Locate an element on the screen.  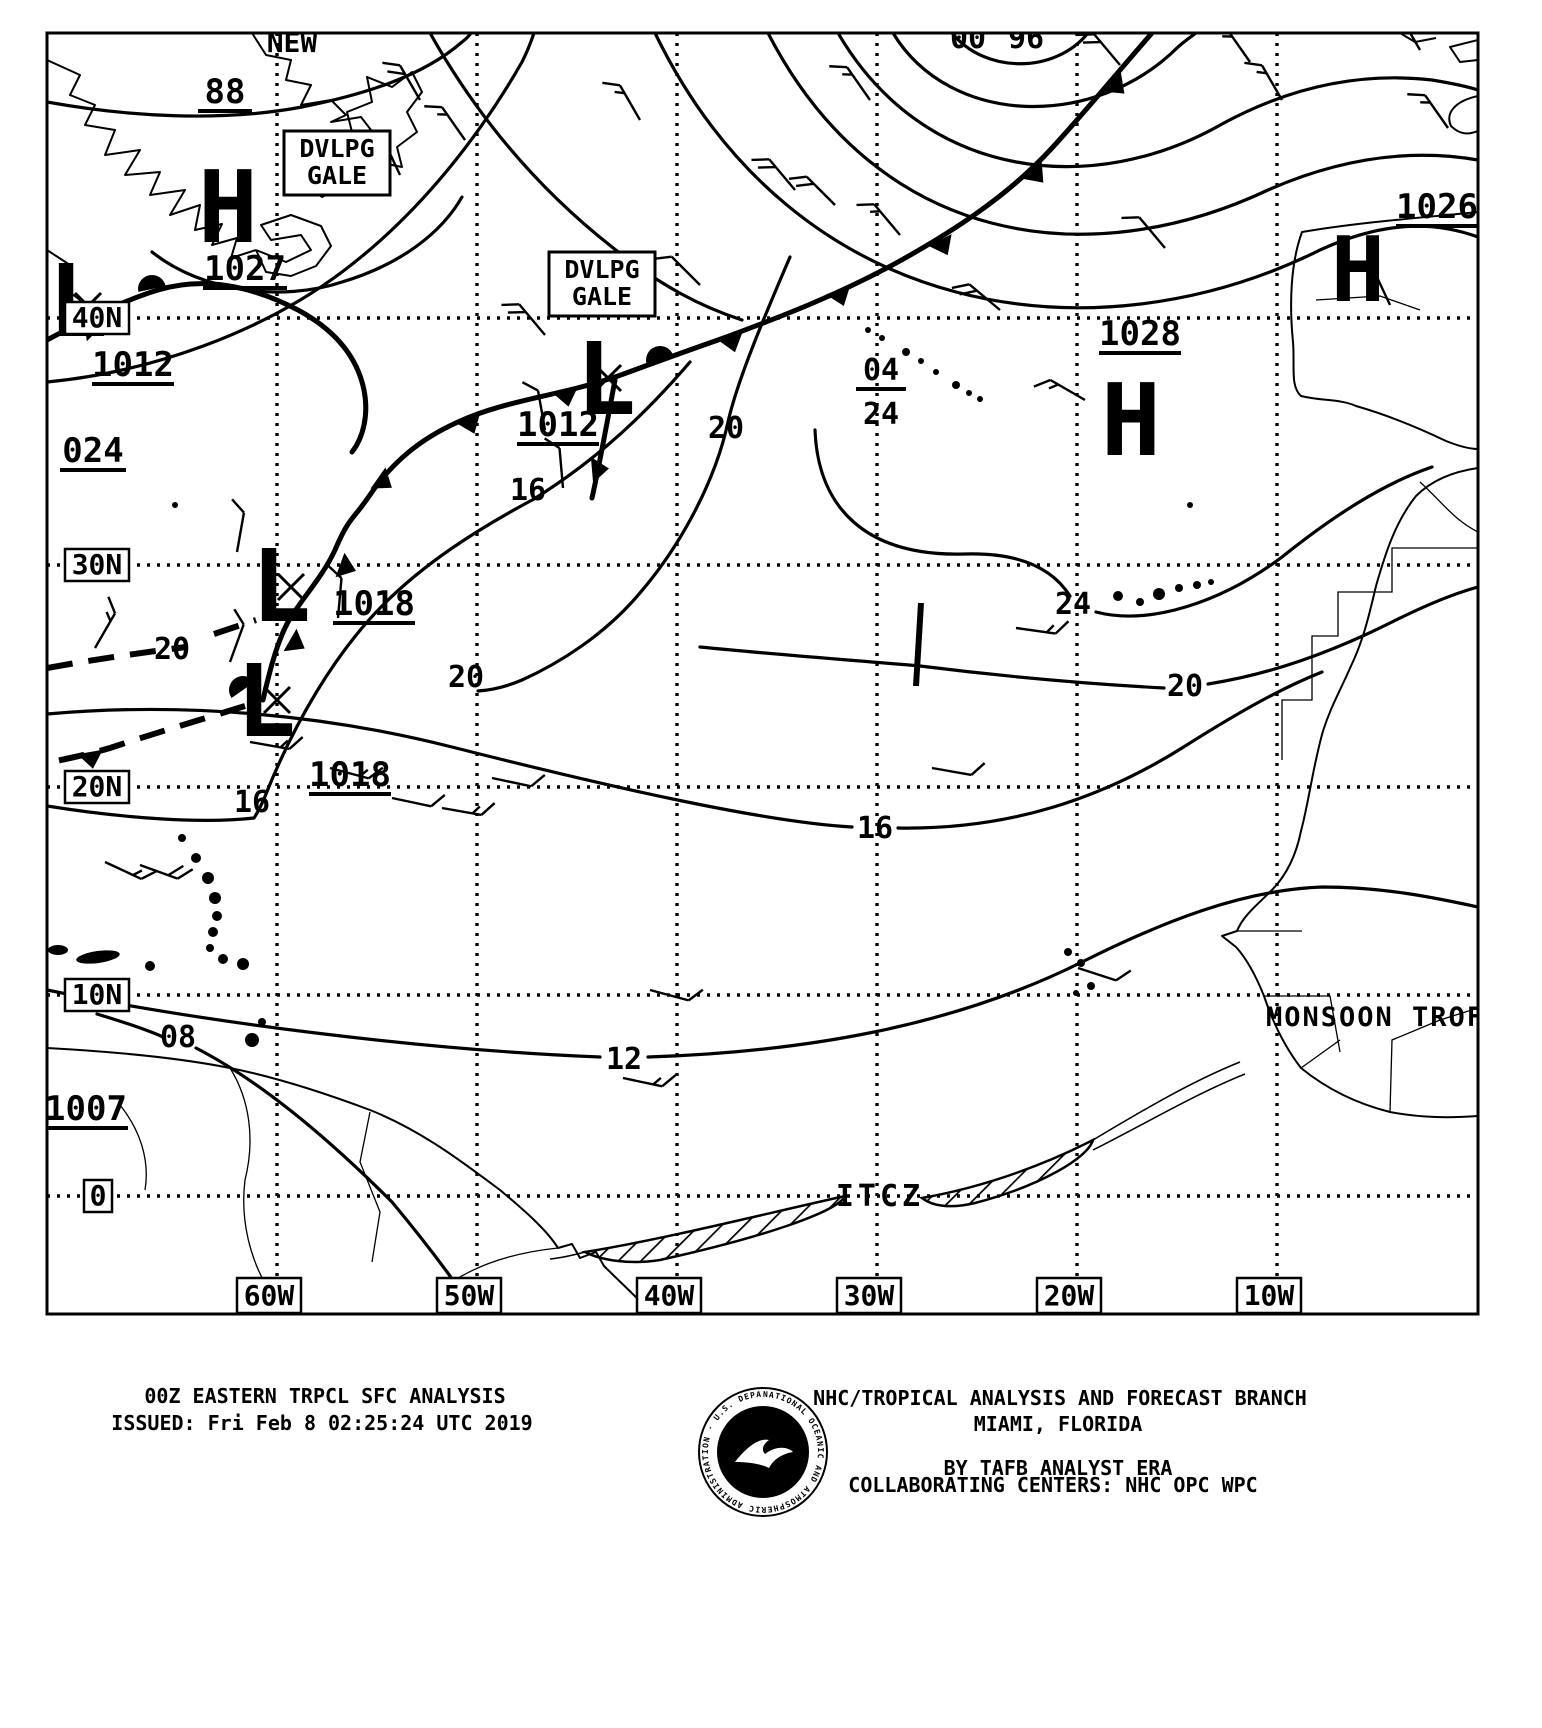
itcz-label: ITCZ is located at coordinates (880, 1196).